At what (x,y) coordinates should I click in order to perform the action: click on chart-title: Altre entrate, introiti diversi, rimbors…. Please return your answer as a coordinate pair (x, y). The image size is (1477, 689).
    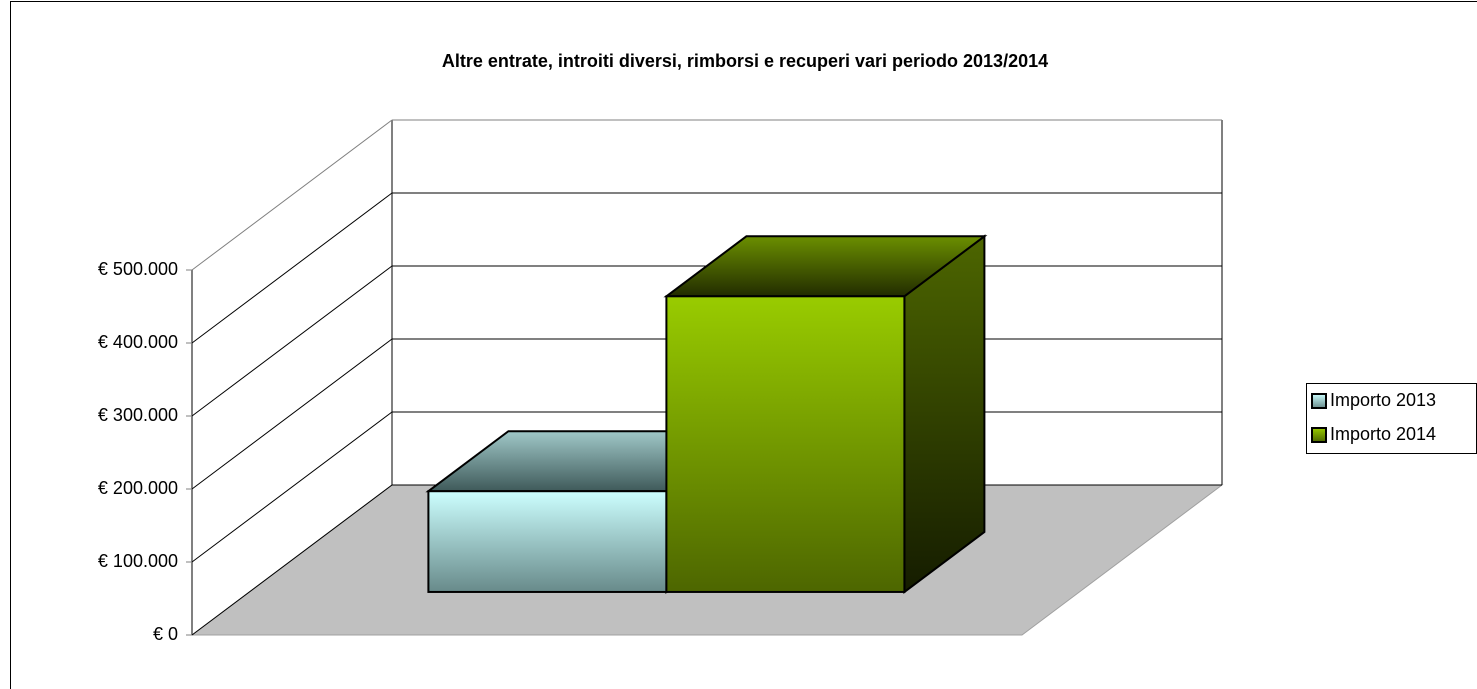
    Looking at the image, I should click on (745, 61).